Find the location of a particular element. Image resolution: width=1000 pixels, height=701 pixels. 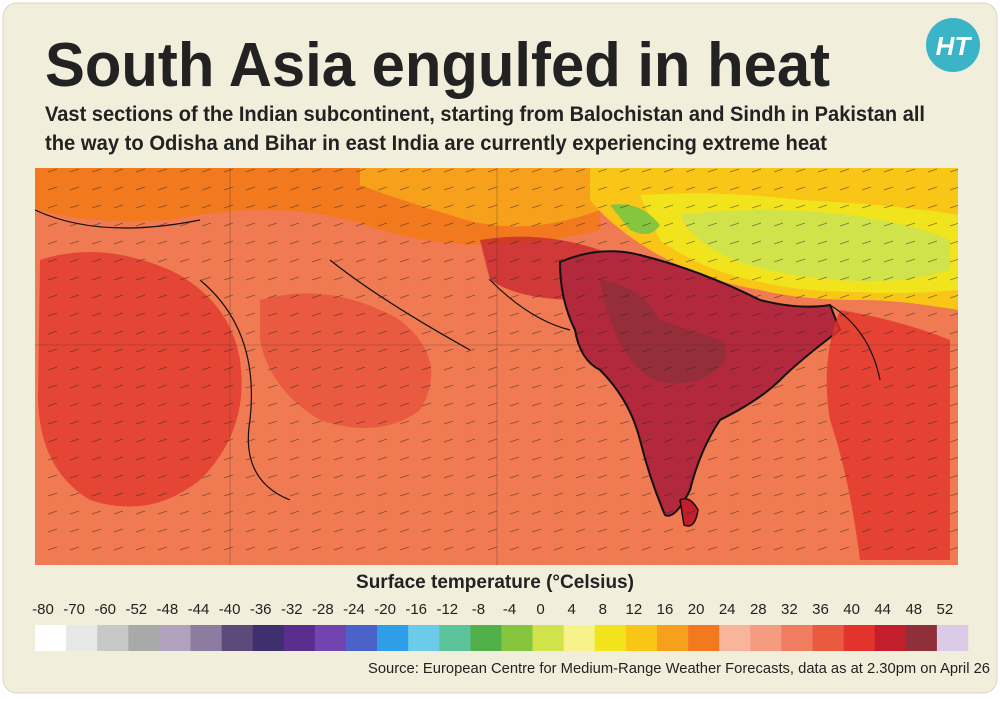

legend-title: Surface temperature (°Celsius) is located at coordinates (495, 582).